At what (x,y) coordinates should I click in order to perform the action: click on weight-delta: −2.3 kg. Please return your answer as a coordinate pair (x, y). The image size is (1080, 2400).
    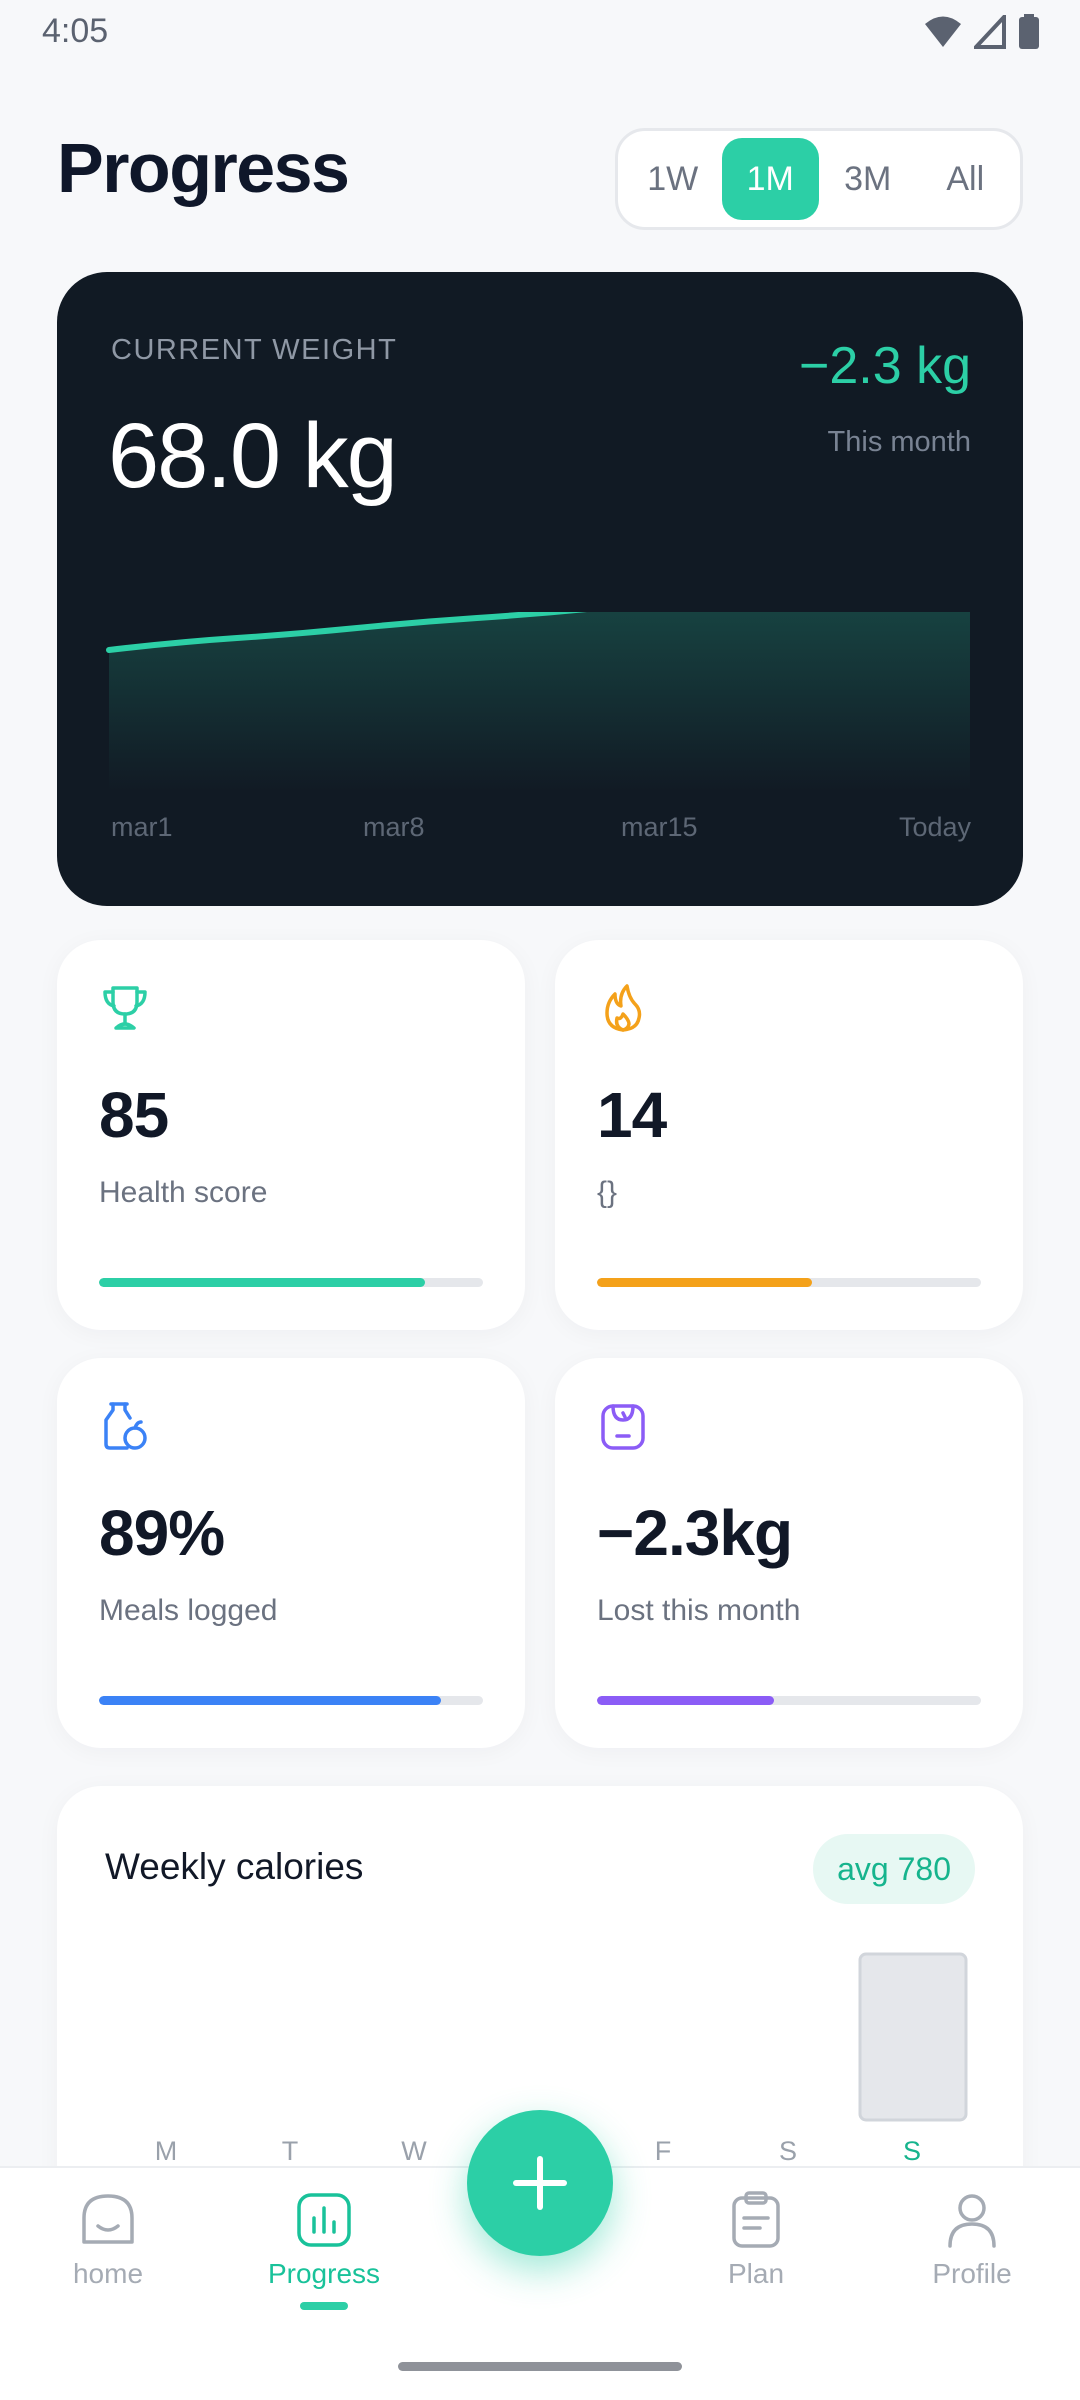
    Looking at the image, I should click on (884, 366).